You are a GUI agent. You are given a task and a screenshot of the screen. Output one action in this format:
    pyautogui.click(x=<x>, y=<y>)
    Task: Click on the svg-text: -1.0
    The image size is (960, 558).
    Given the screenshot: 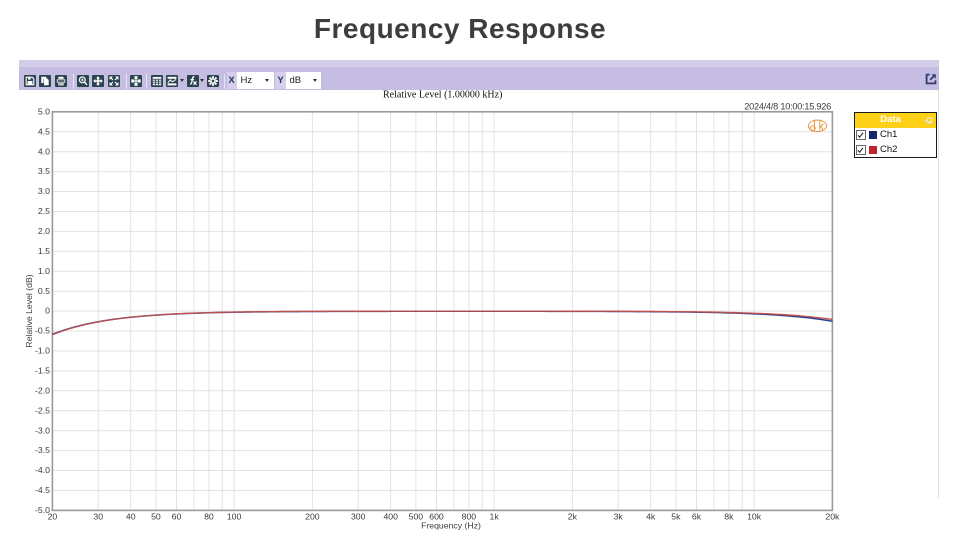 What is the action you would take?
    pyautogui.click(x=42, y=351)
    